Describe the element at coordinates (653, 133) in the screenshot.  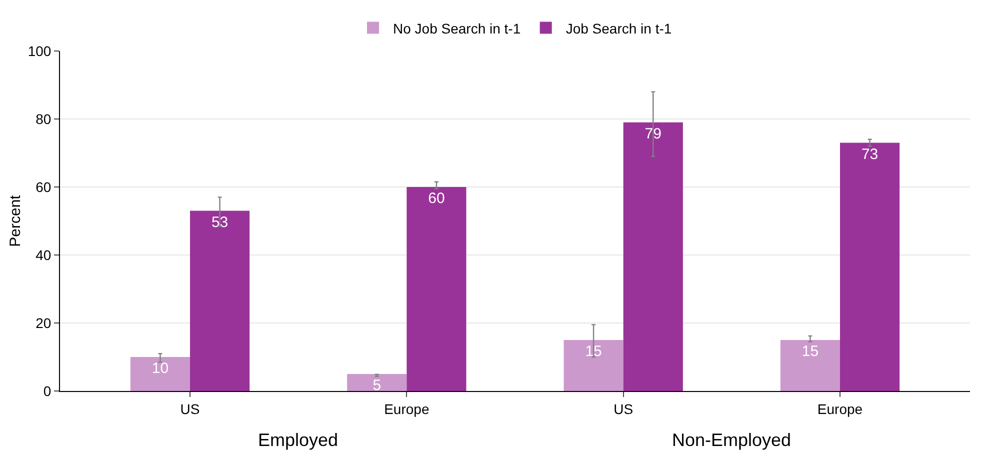
I see `data-label: 79` at that location.